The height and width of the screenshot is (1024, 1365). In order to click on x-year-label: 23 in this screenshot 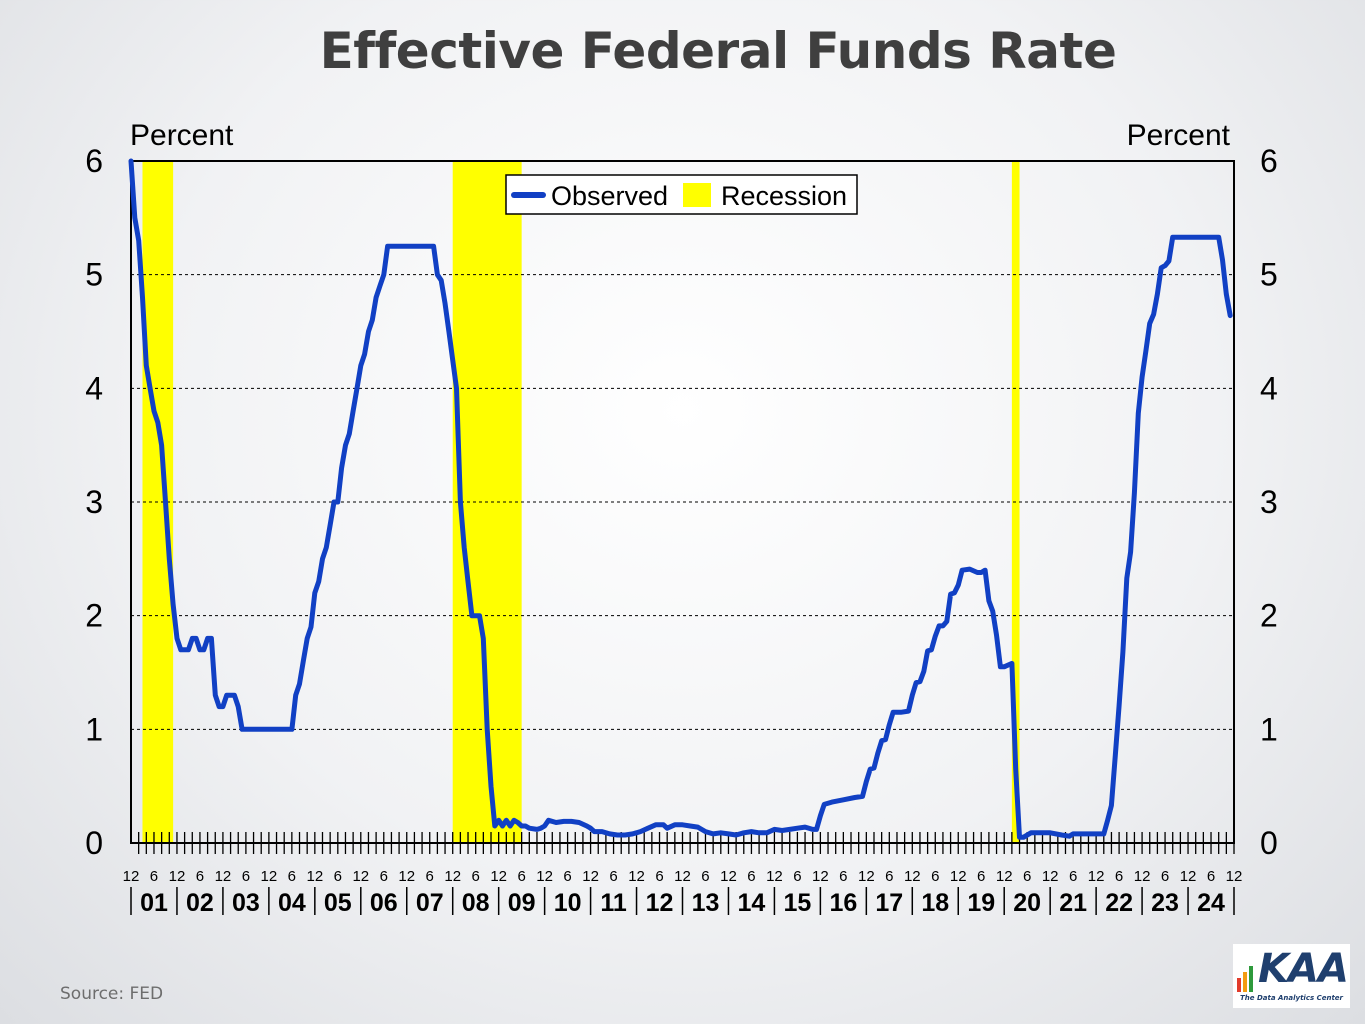, I will do `click(1165, 903)`.